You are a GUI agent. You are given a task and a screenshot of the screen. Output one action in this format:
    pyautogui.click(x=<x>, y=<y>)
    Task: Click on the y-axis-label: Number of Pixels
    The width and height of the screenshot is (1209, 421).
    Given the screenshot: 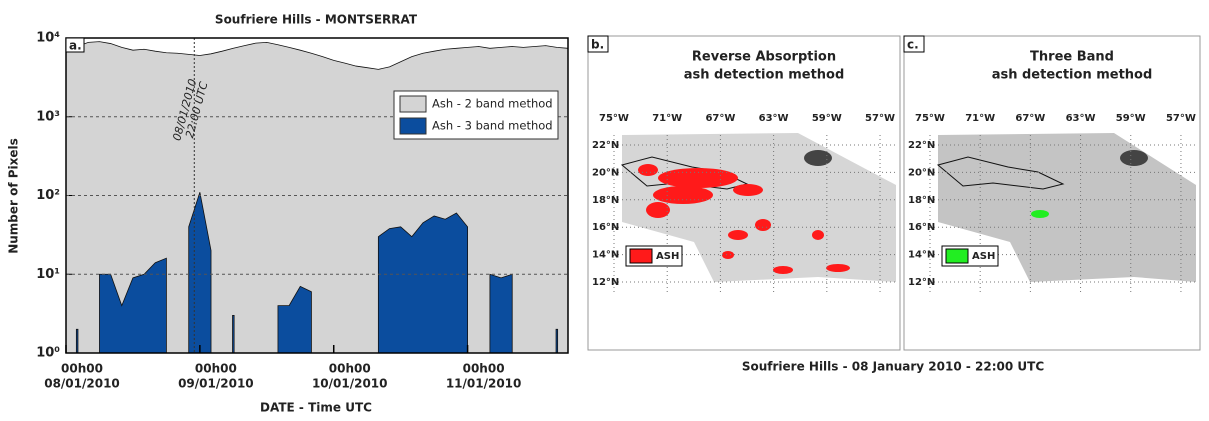 What is the action you would take?
    pyautogui.click(x=14, y=196)
    